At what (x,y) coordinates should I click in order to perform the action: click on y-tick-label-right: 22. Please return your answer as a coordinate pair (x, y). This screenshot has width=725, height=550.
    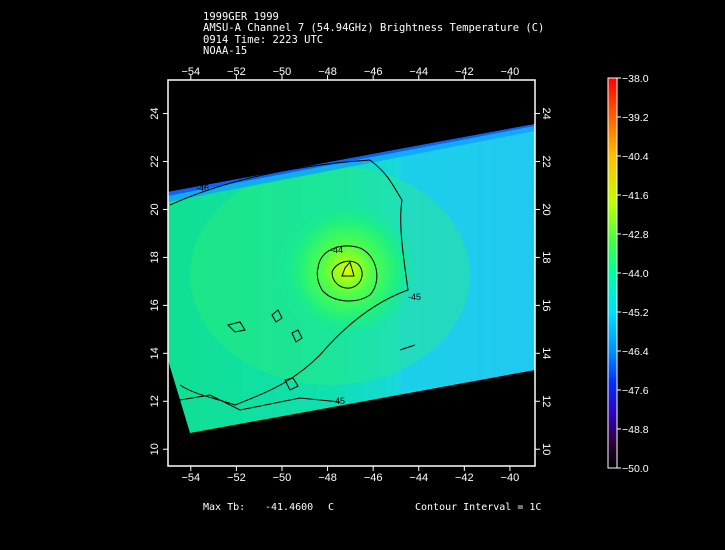
    Looking at the image, I should click on (546, 161).